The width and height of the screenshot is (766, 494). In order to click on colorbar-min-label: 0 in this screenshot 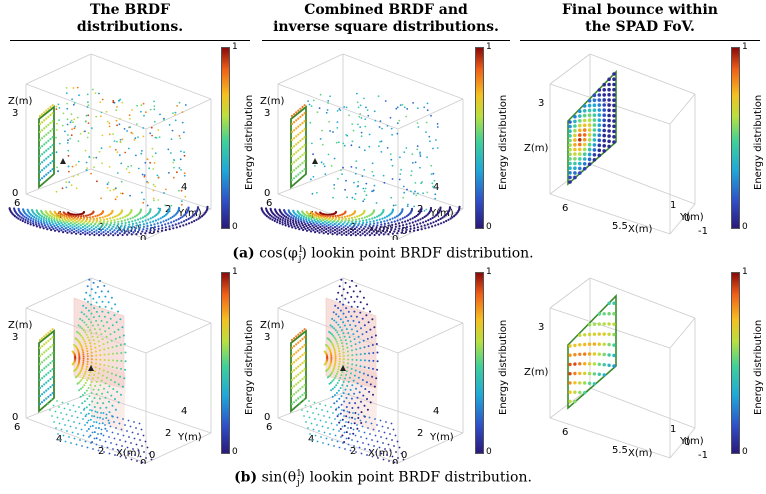, I will do `click(489, 227)`.